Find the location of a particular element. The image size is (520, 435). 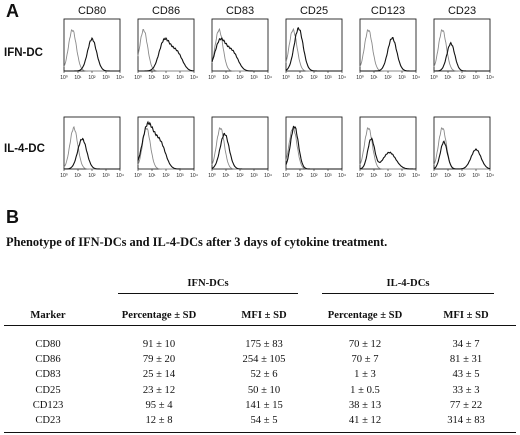

table-cell-marker: CD83 is located at coordinates (48, 375).